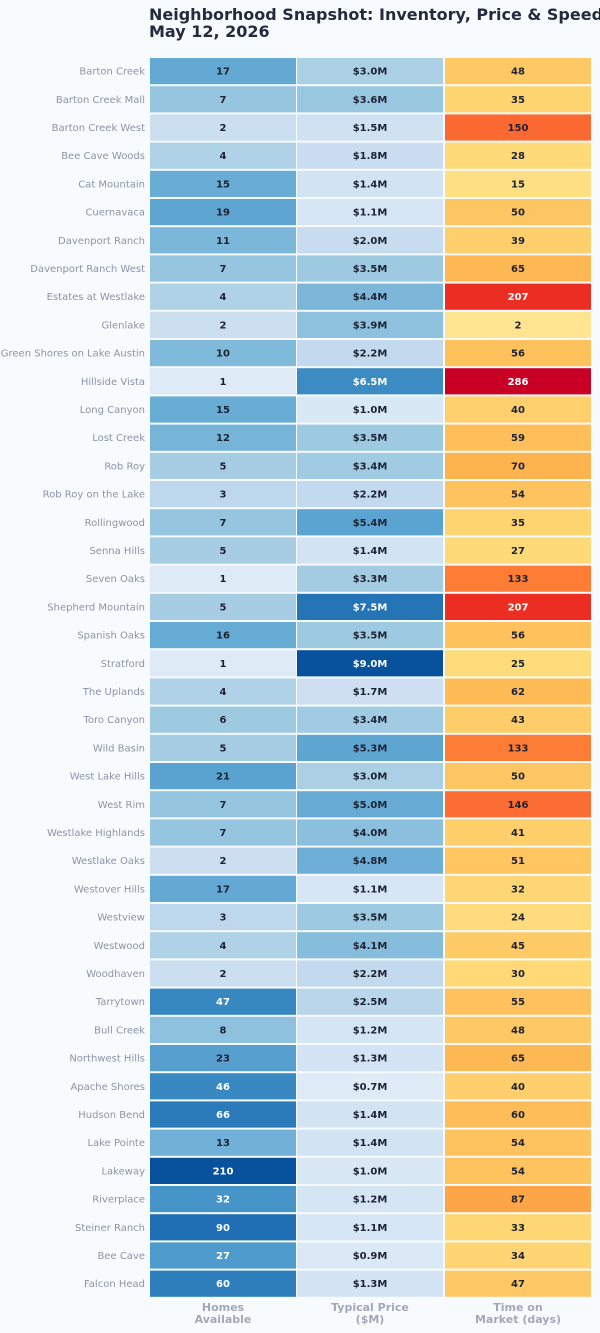  What do you see at coordinates (518, 382) in the screenshot?
I see `cell-value-dom: 286` at bounding box center [518, 382].